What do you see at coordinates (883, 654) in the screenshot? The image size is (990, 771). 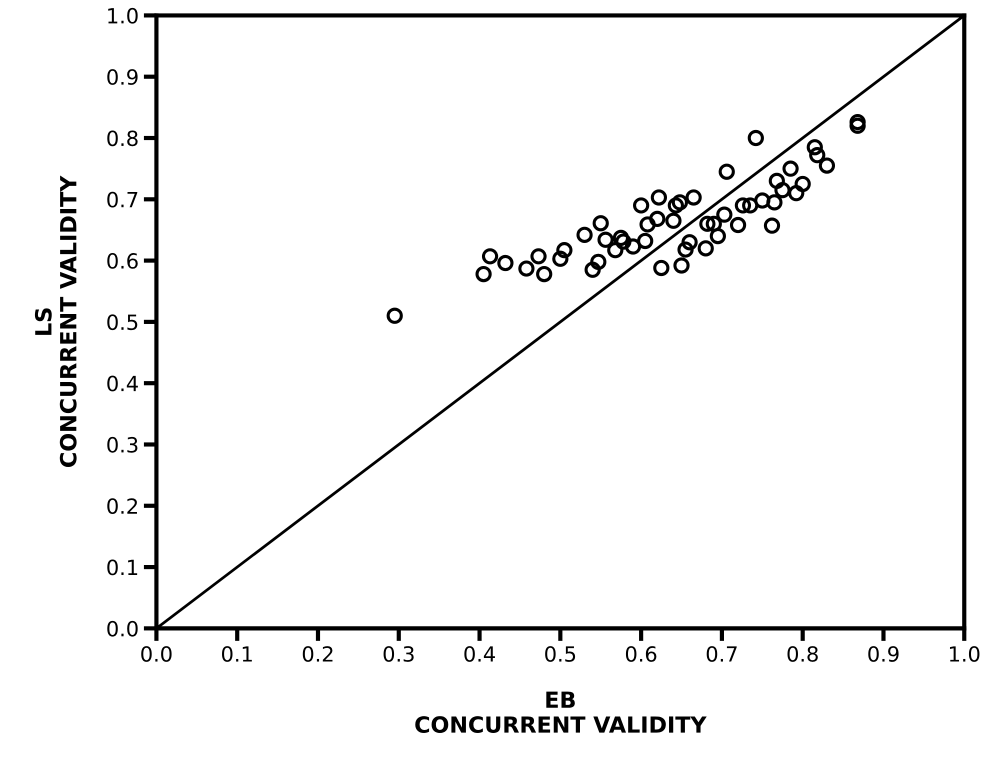 I see `x-tick-label: 0.9` at bounding box center [883, 654].